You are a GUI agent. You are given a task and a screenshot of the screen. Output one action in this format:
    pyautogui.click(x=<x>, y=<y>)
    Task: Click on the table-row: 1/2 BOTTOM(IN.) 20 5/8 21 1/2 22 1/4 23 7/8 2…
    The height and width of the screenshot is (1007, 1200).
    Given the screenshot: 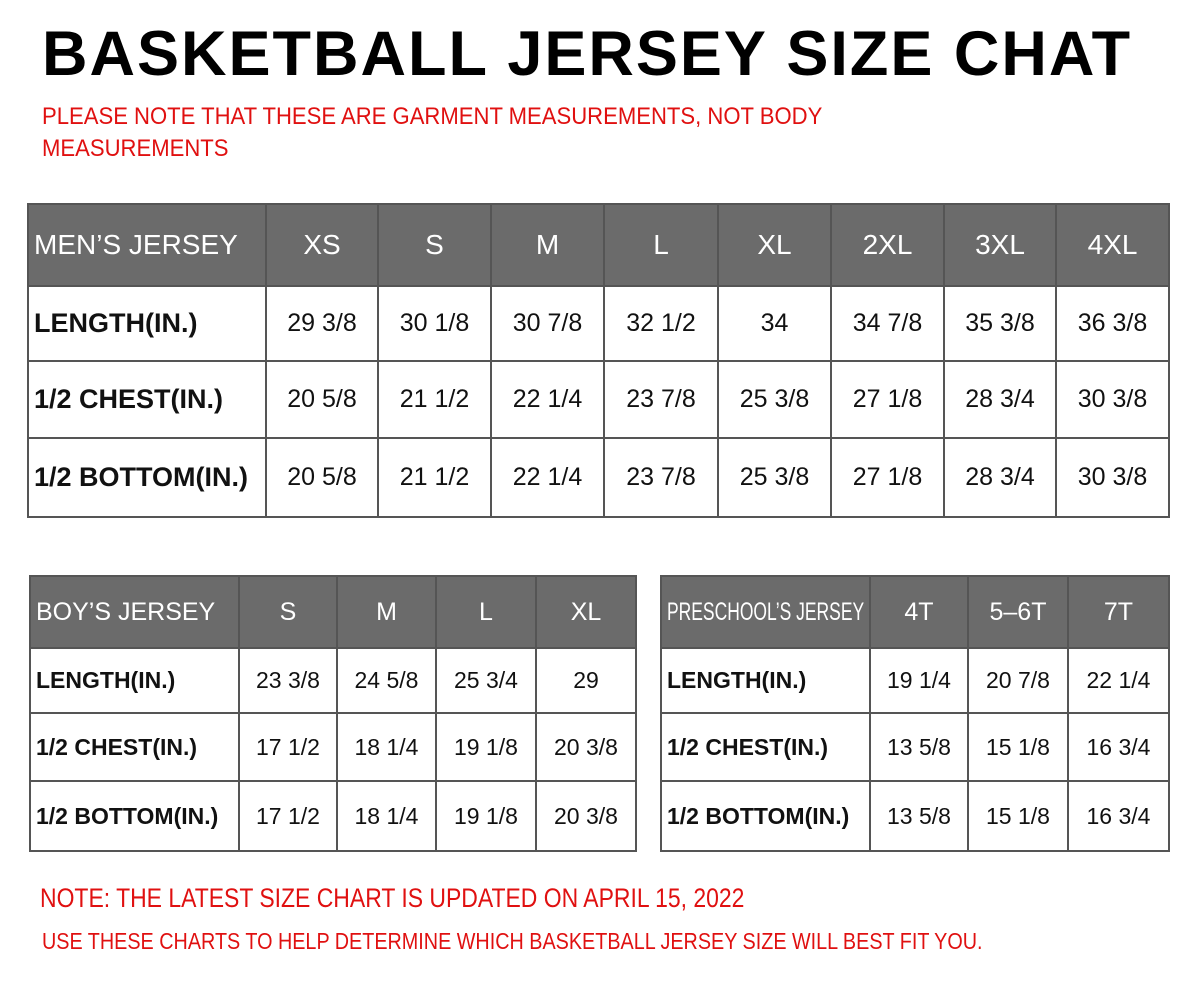 What is the action you would take?
    pyautogui.click(x=598, y=477)
    